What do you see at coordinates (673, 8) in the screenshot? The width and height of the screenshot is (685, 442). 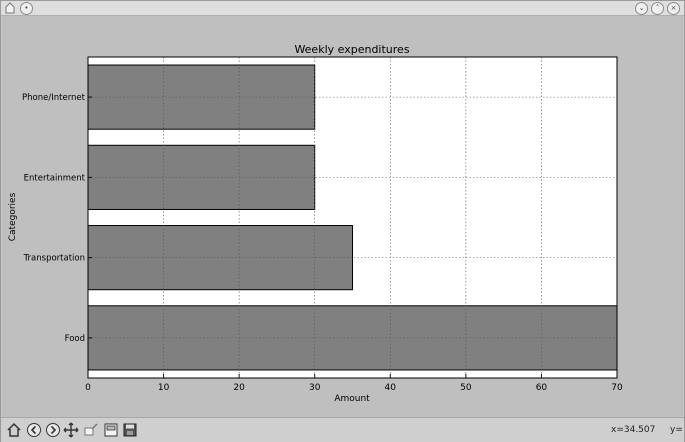 I see `close-icon: ×` at bounding box center [673, 8].